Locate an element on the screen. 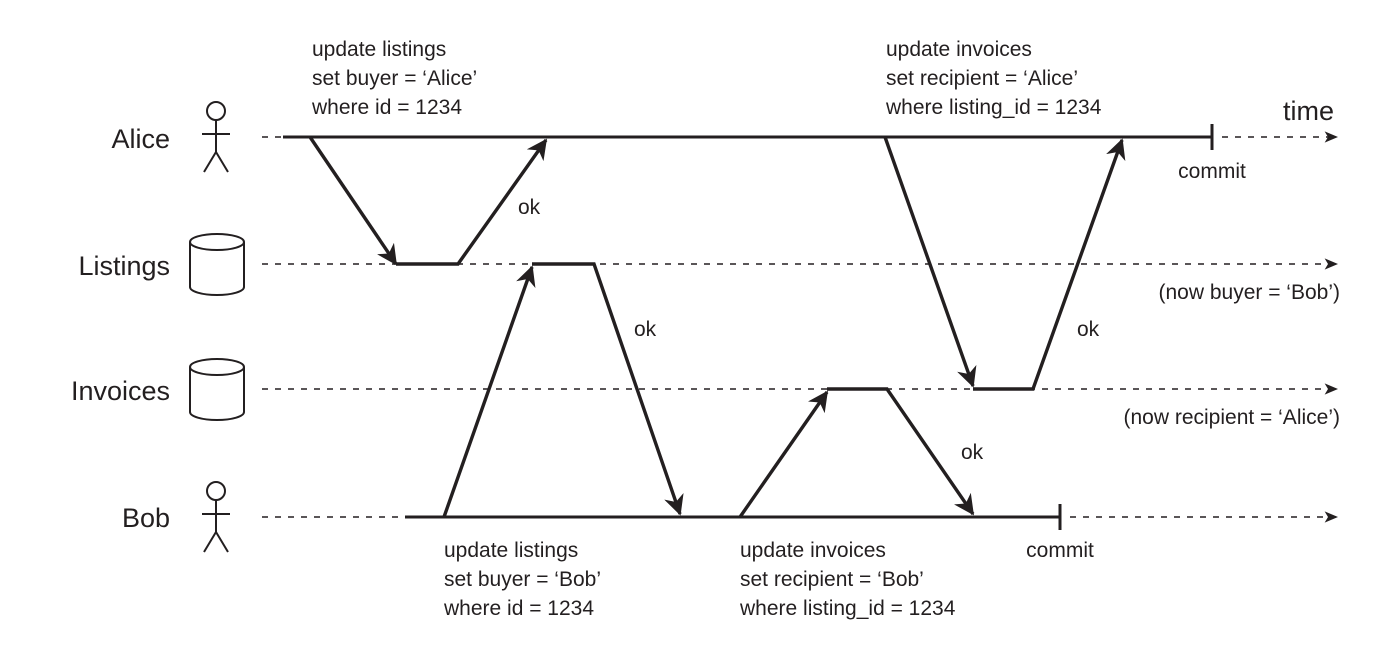  bob-commit-label: commit is located at coordinates (1060, 550).